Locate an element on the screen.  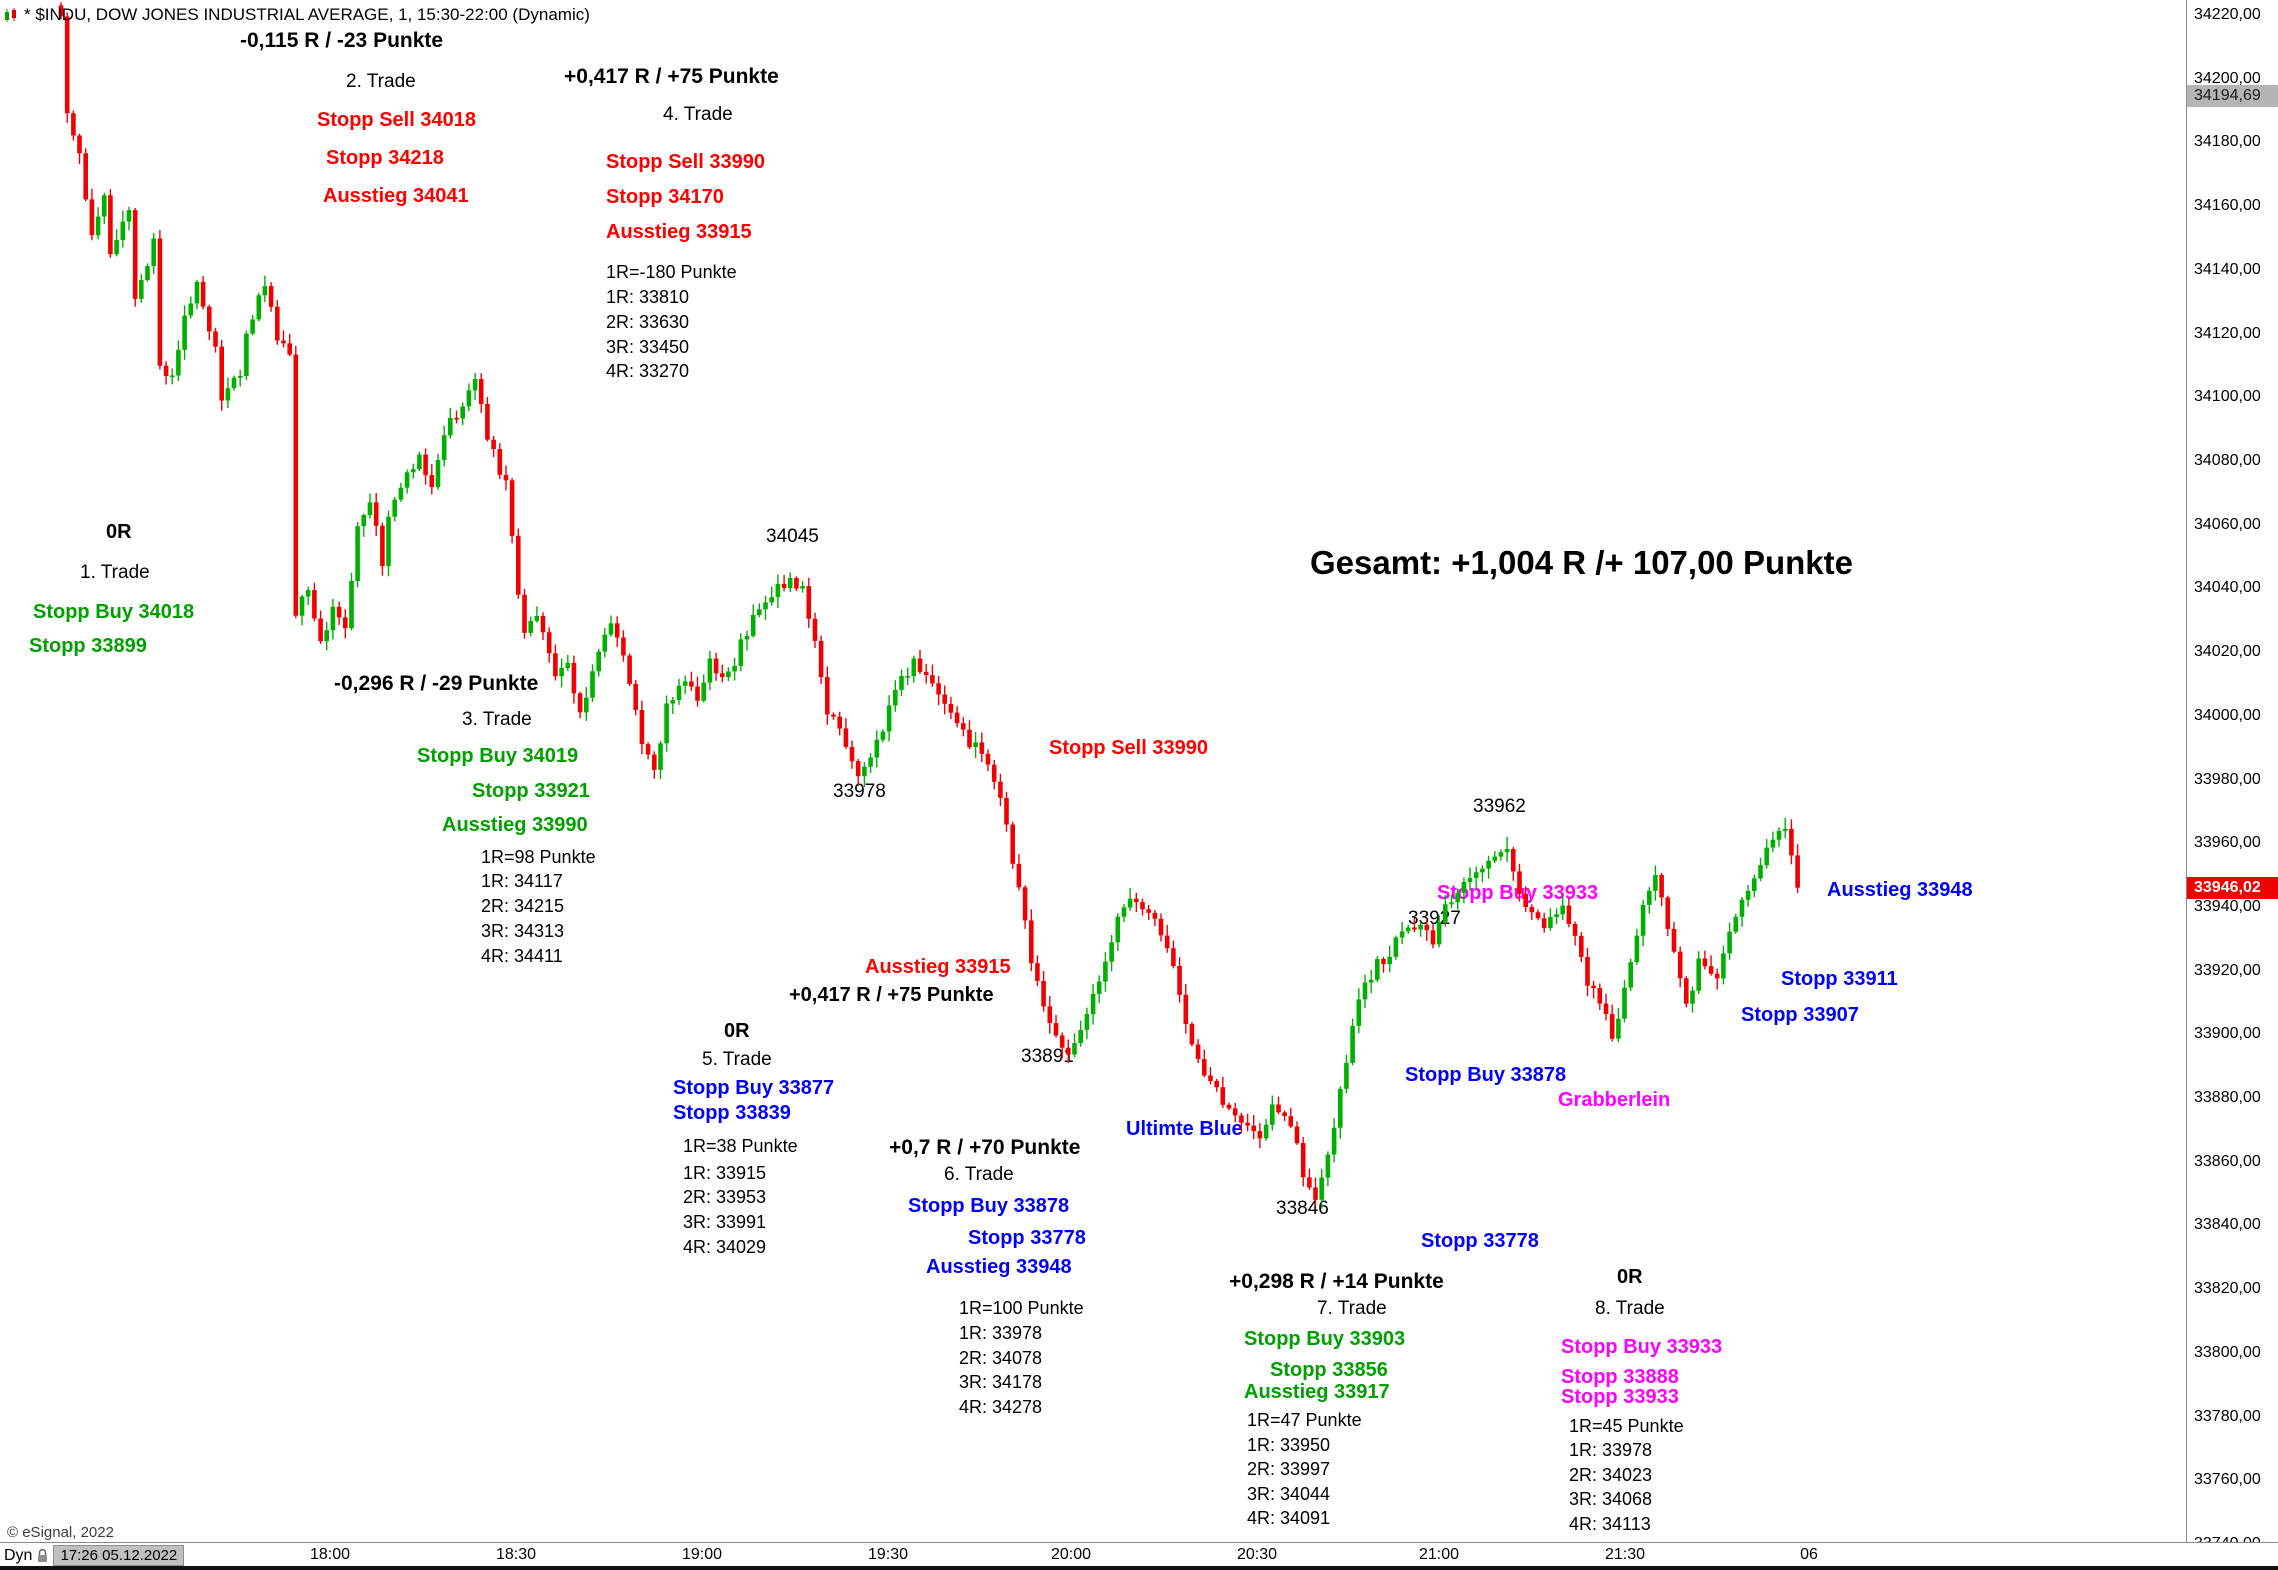
chart-annotation: 4R: 34411 is located at coordinates (522, 956).